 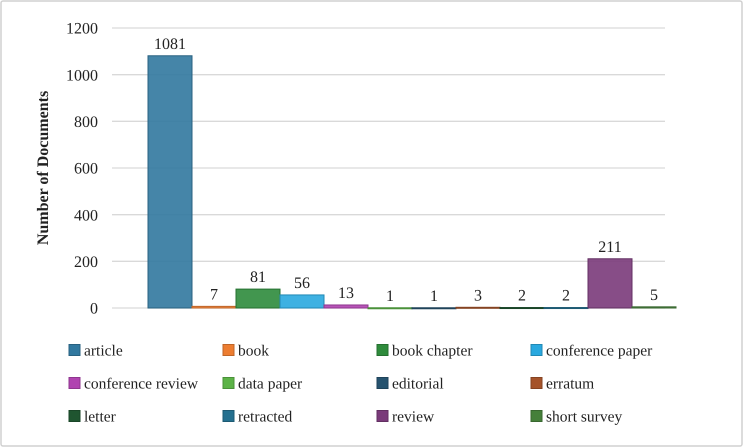 What do you see at coordinates (302, 283) in the screenshot?
I see `data-label: 56` at bounding box center [302, 283].